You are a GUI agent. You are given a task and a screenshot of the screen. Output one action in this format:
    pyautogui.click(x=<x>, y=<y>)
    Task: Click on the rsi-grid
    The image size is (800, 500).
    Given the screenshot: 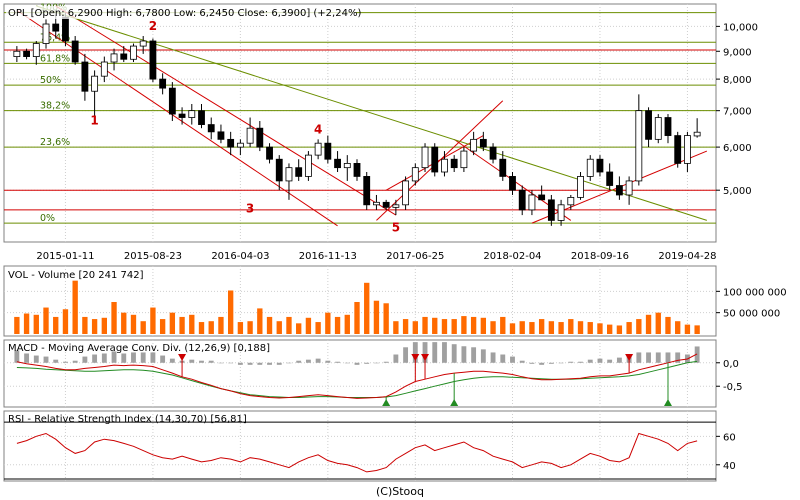 What is the action you would take?
    pyautogui.click(x=360, y=446)
    